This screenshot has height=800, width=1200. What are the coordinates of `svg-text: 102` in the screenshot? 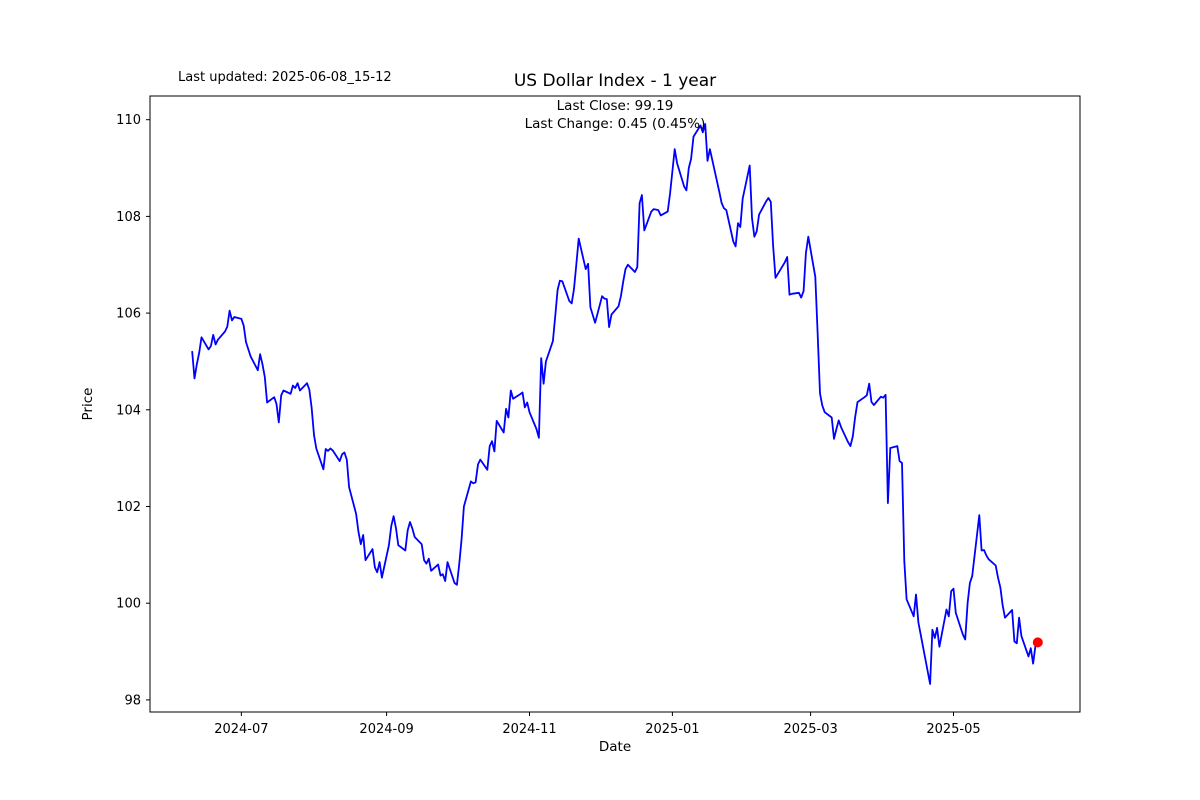 It's located at (128, 507).